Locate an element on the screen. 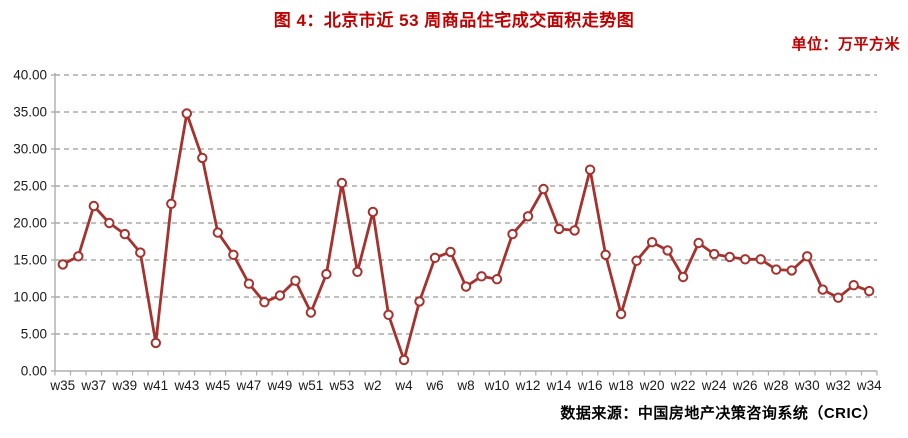 The width and height of the screenshot is (908, 438). x-axis-tick-label: w47 is located at coordinates (248, 385).